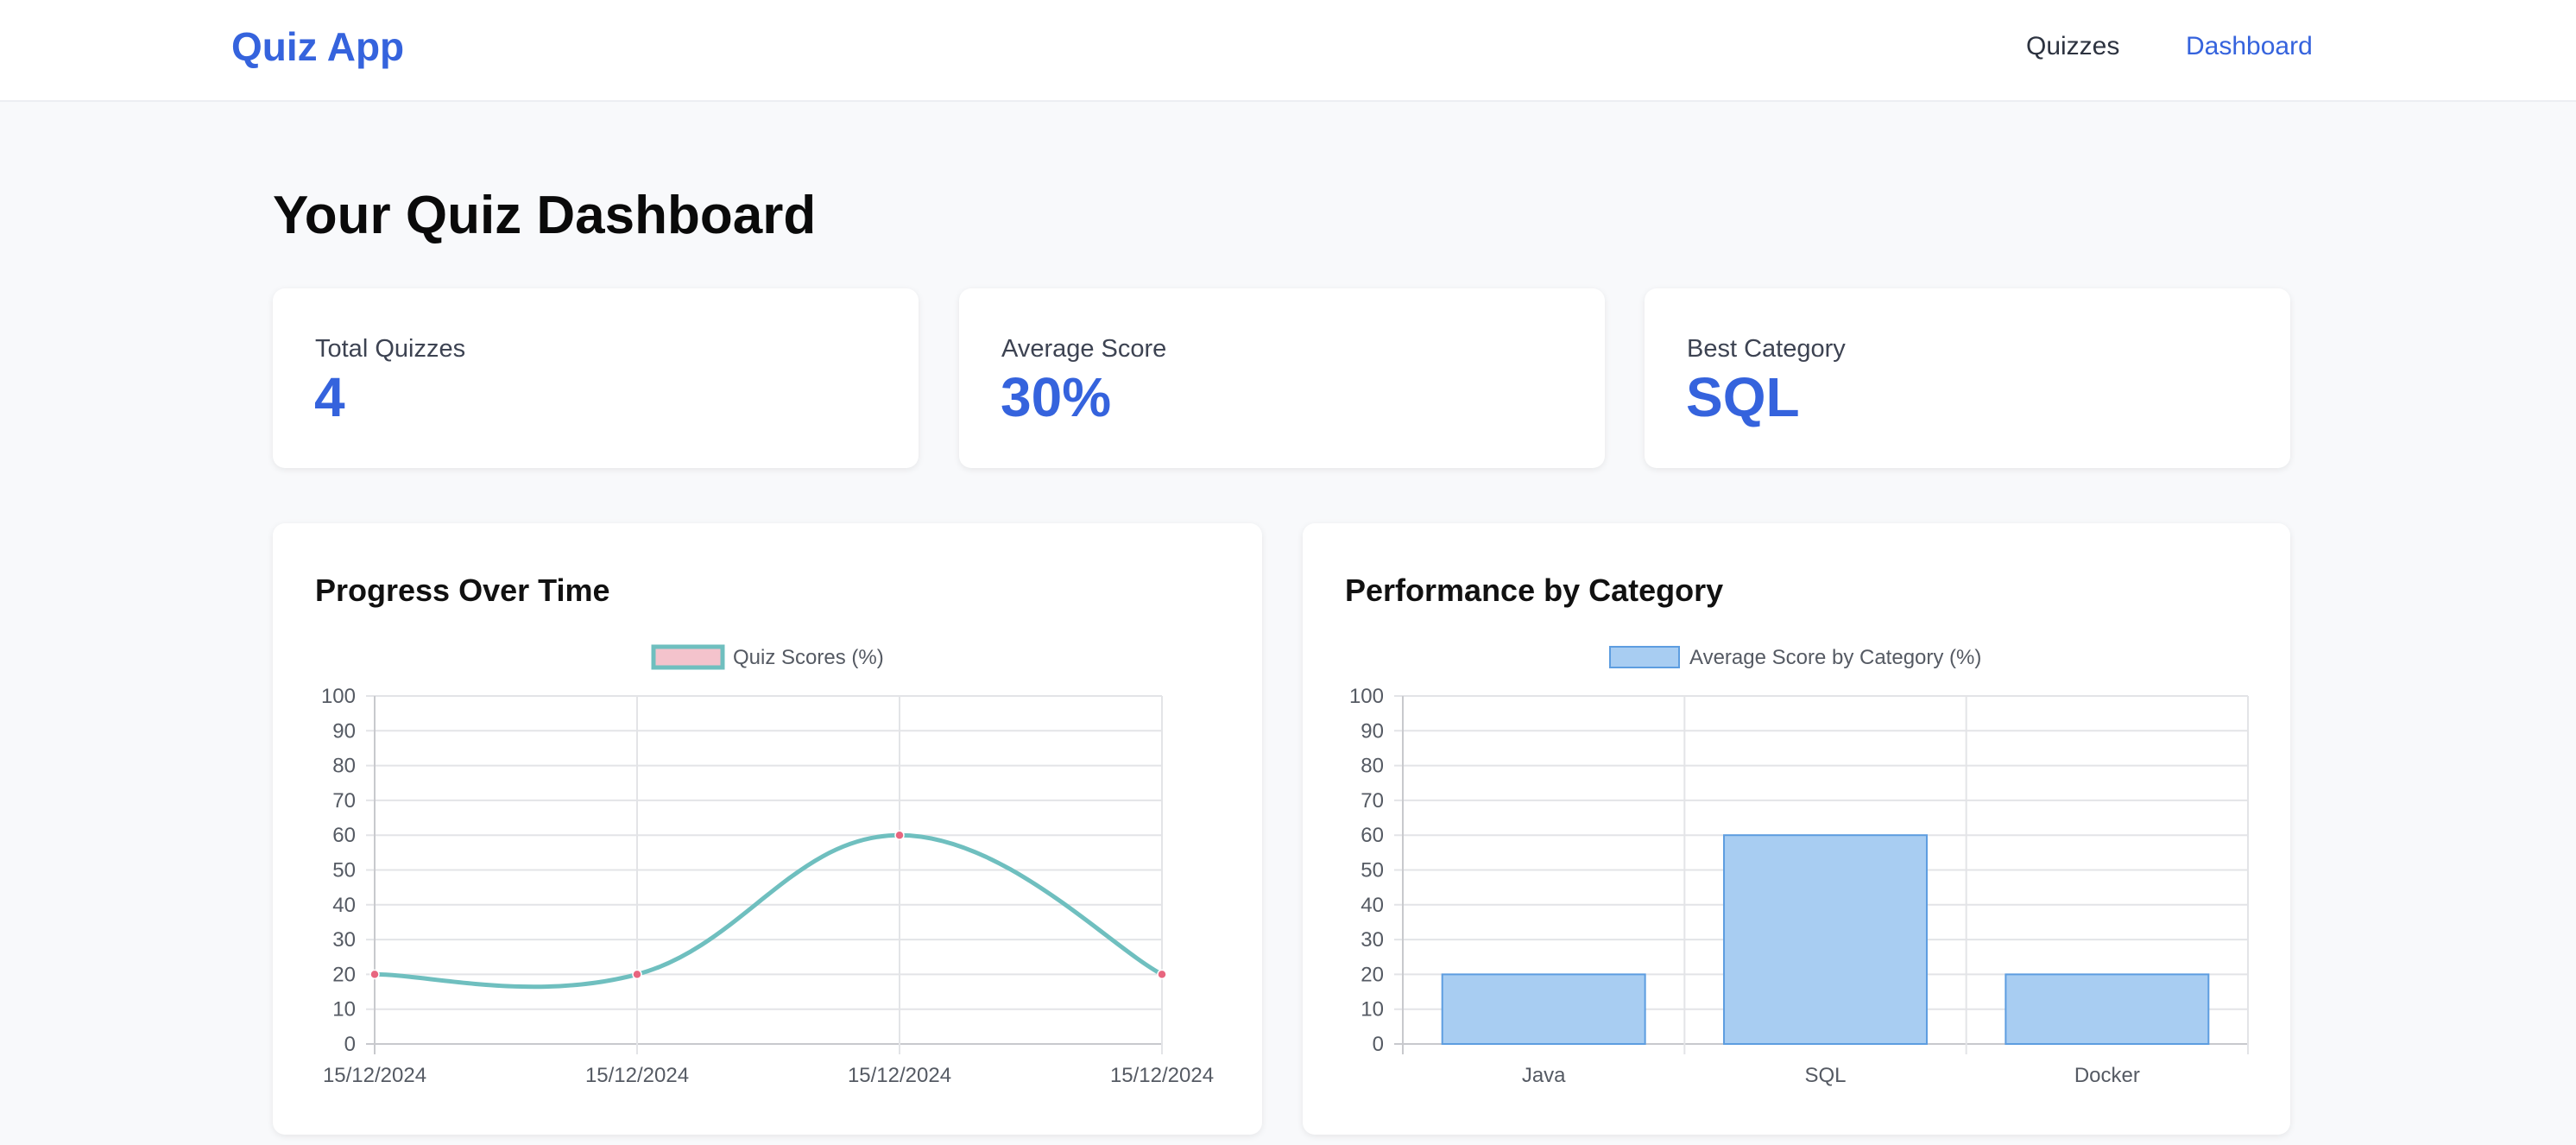 The width and height of the screenshot is (2576, 1145). What do you see at coordinates (1544, 1075) in the screenshot?
I see `x-tick-label: Java` at bounding box center [1544, 1075].